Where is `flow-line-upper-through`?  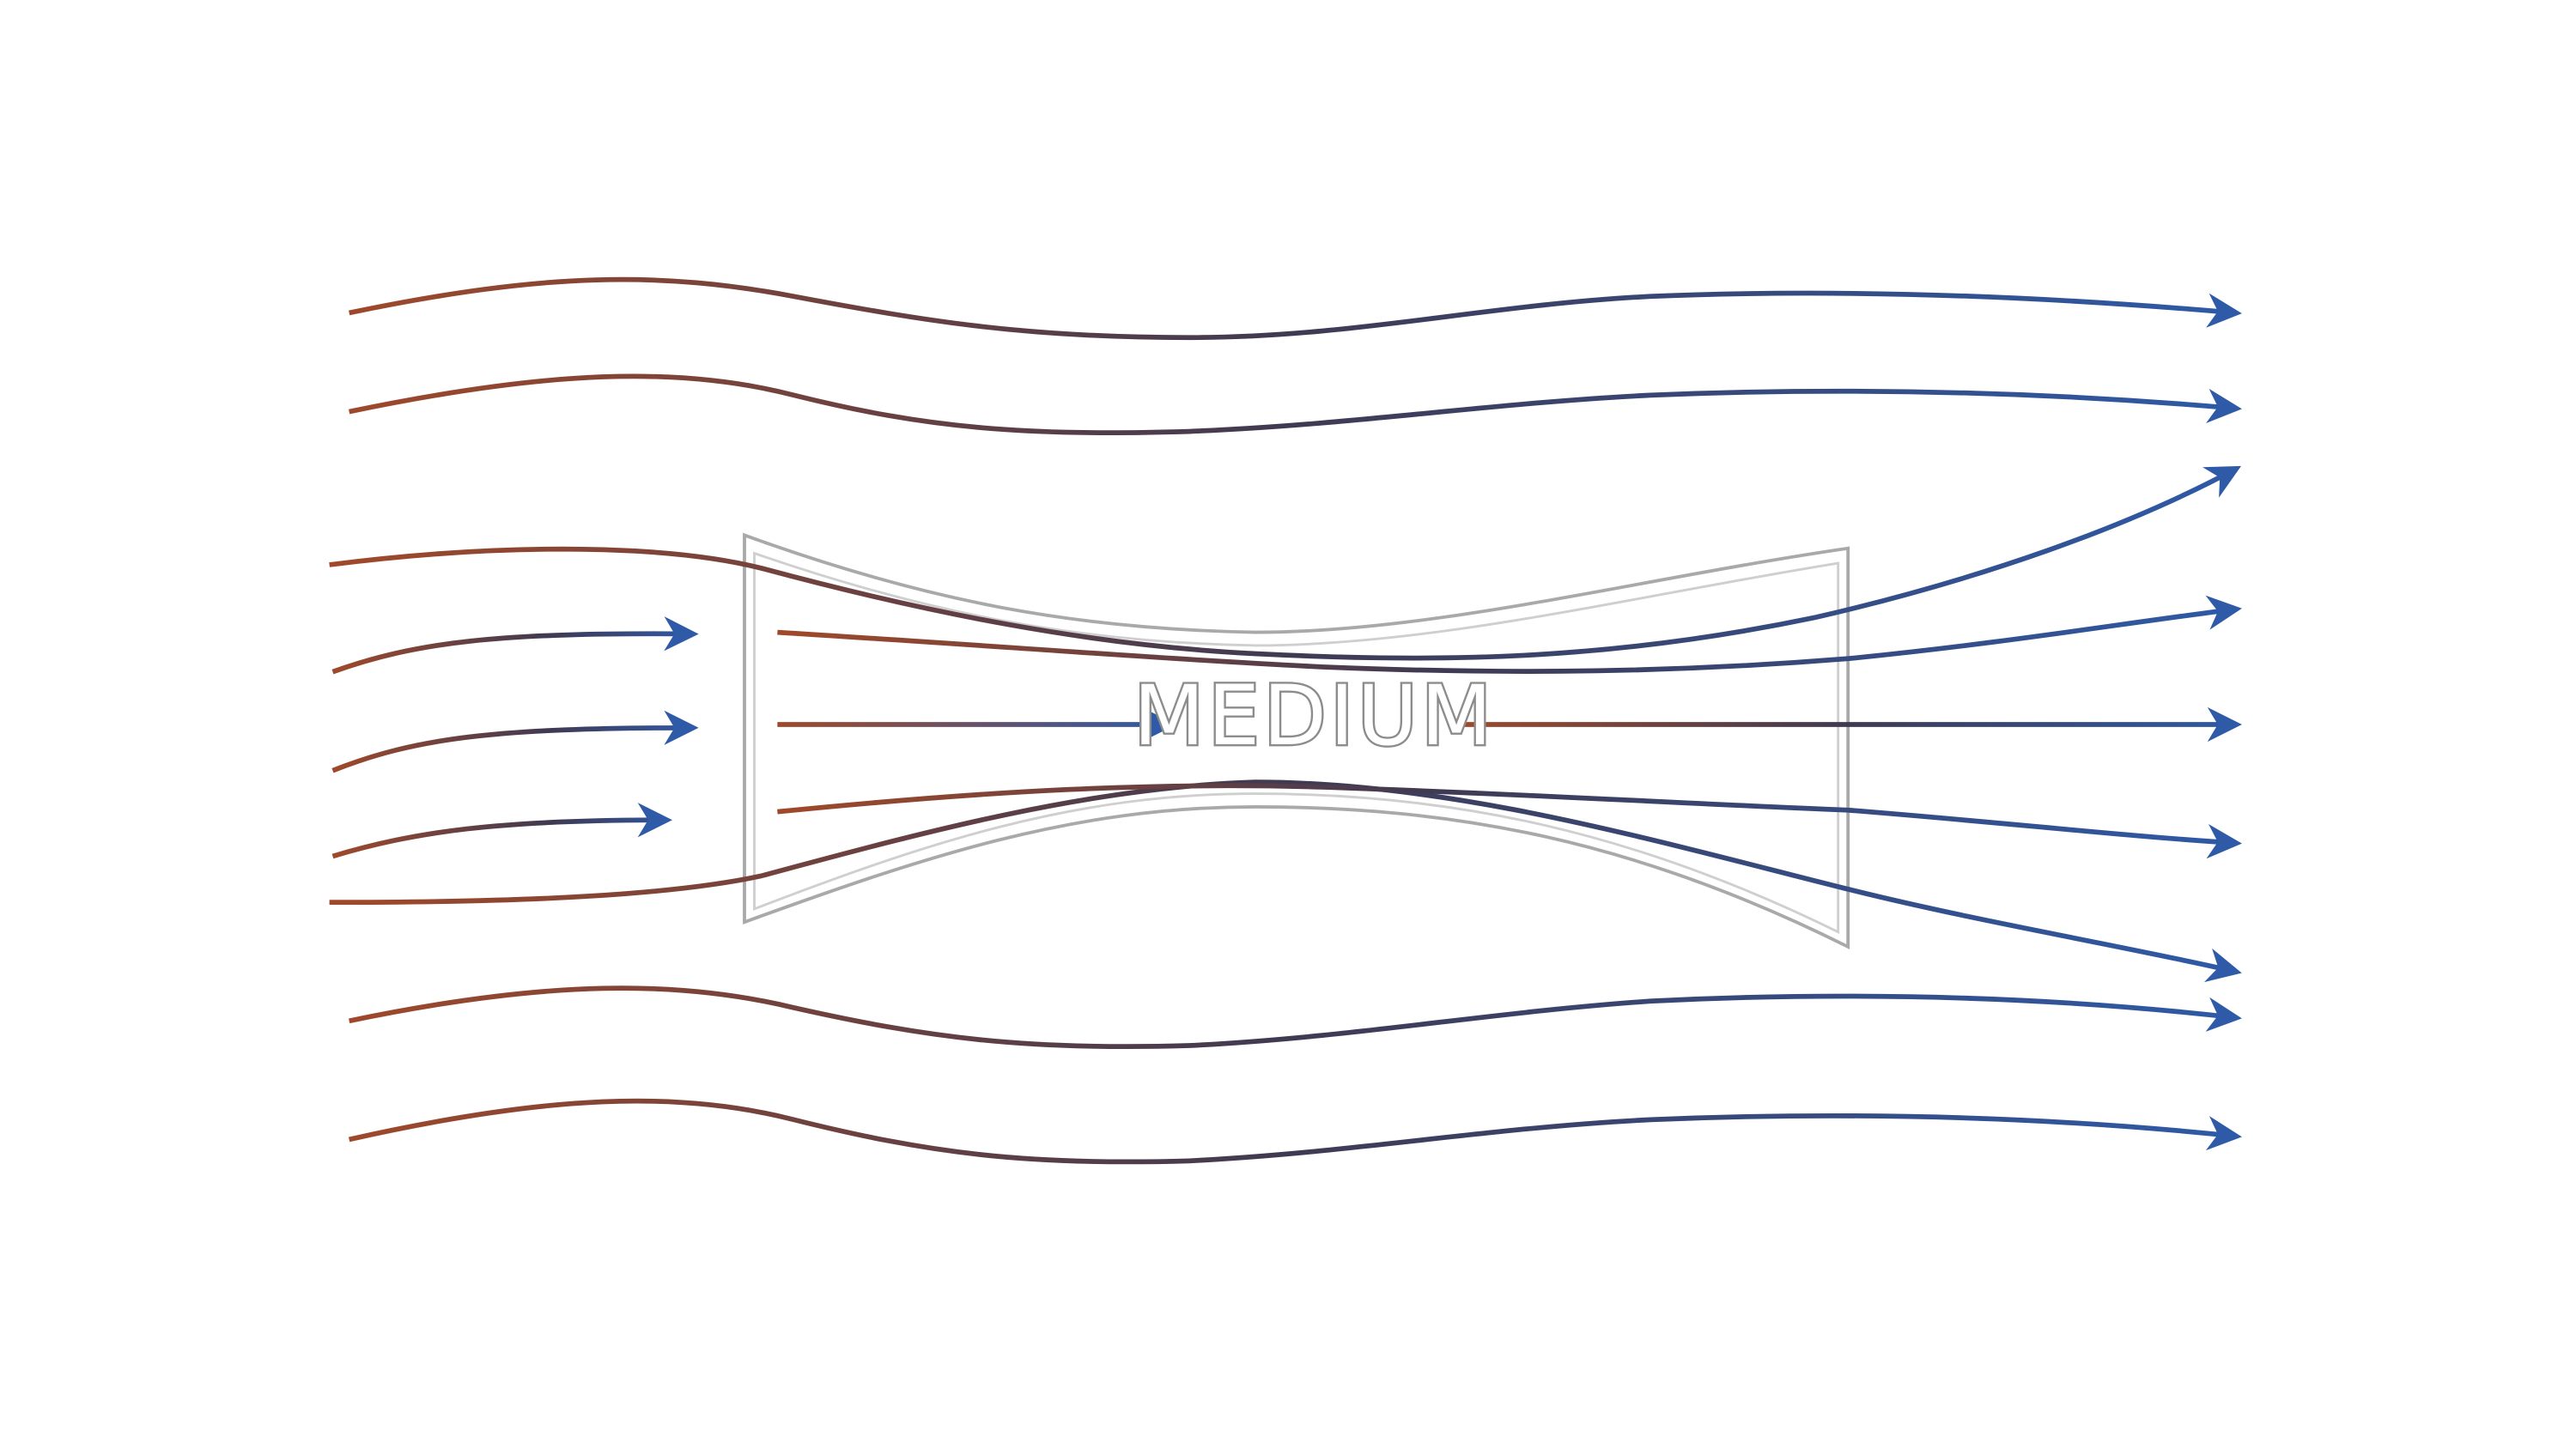
flow-line-upper-through is located at coordinates (1286, 563).